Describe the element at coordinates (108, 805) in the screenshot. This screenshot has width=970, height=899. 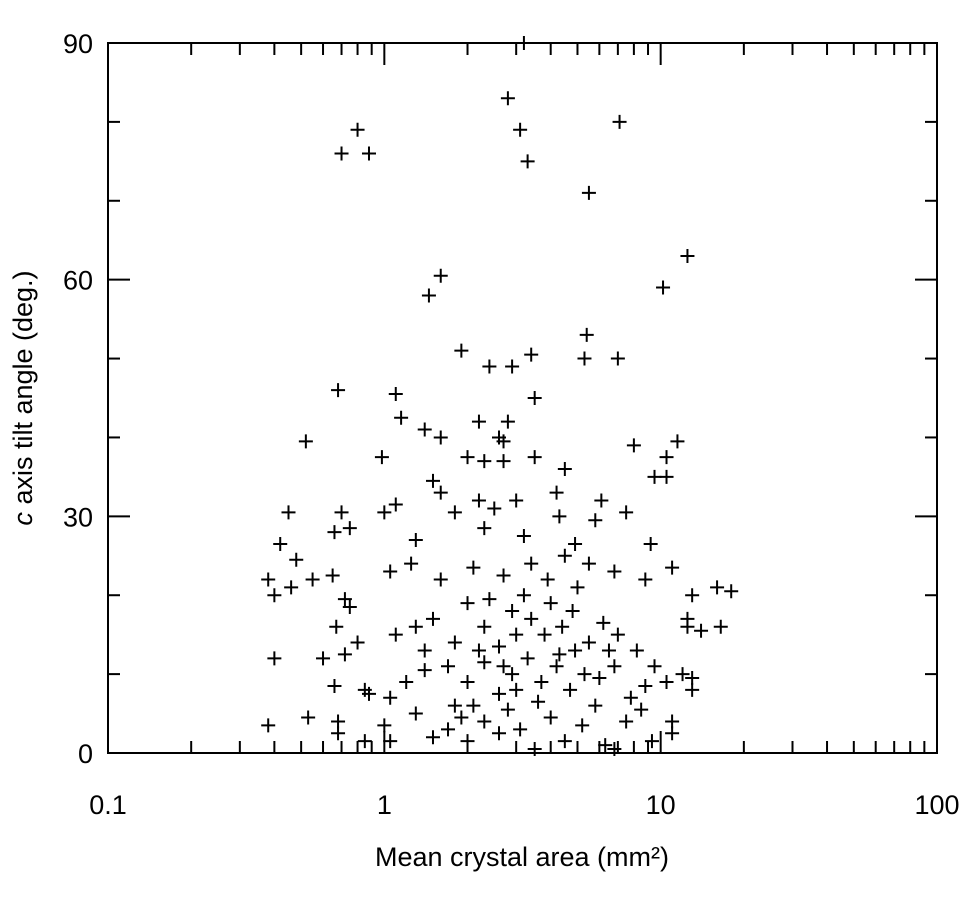
I see `x-tick-label: 0.1` at that location.